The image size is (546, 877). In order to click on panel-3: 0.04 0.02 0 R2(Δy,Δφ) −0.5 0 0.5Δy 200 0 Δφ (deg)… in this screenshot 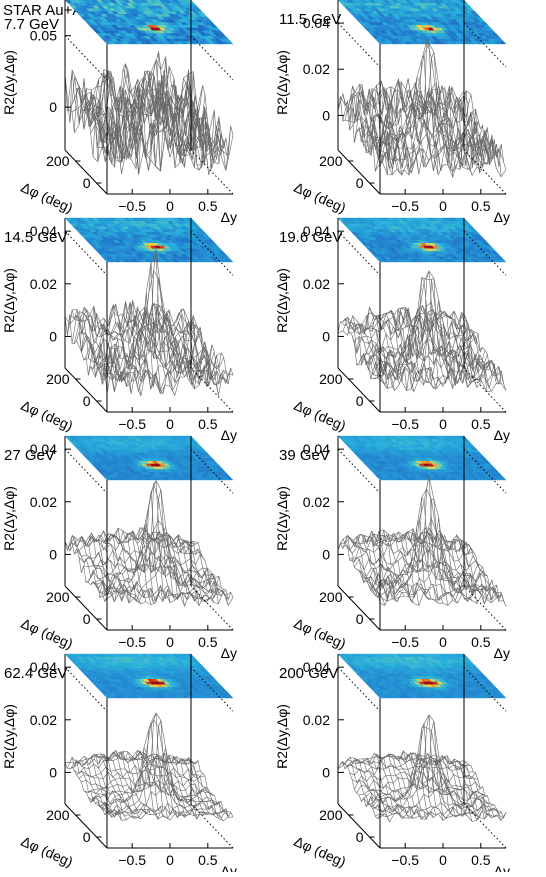, I will do `click(119, 330)`.